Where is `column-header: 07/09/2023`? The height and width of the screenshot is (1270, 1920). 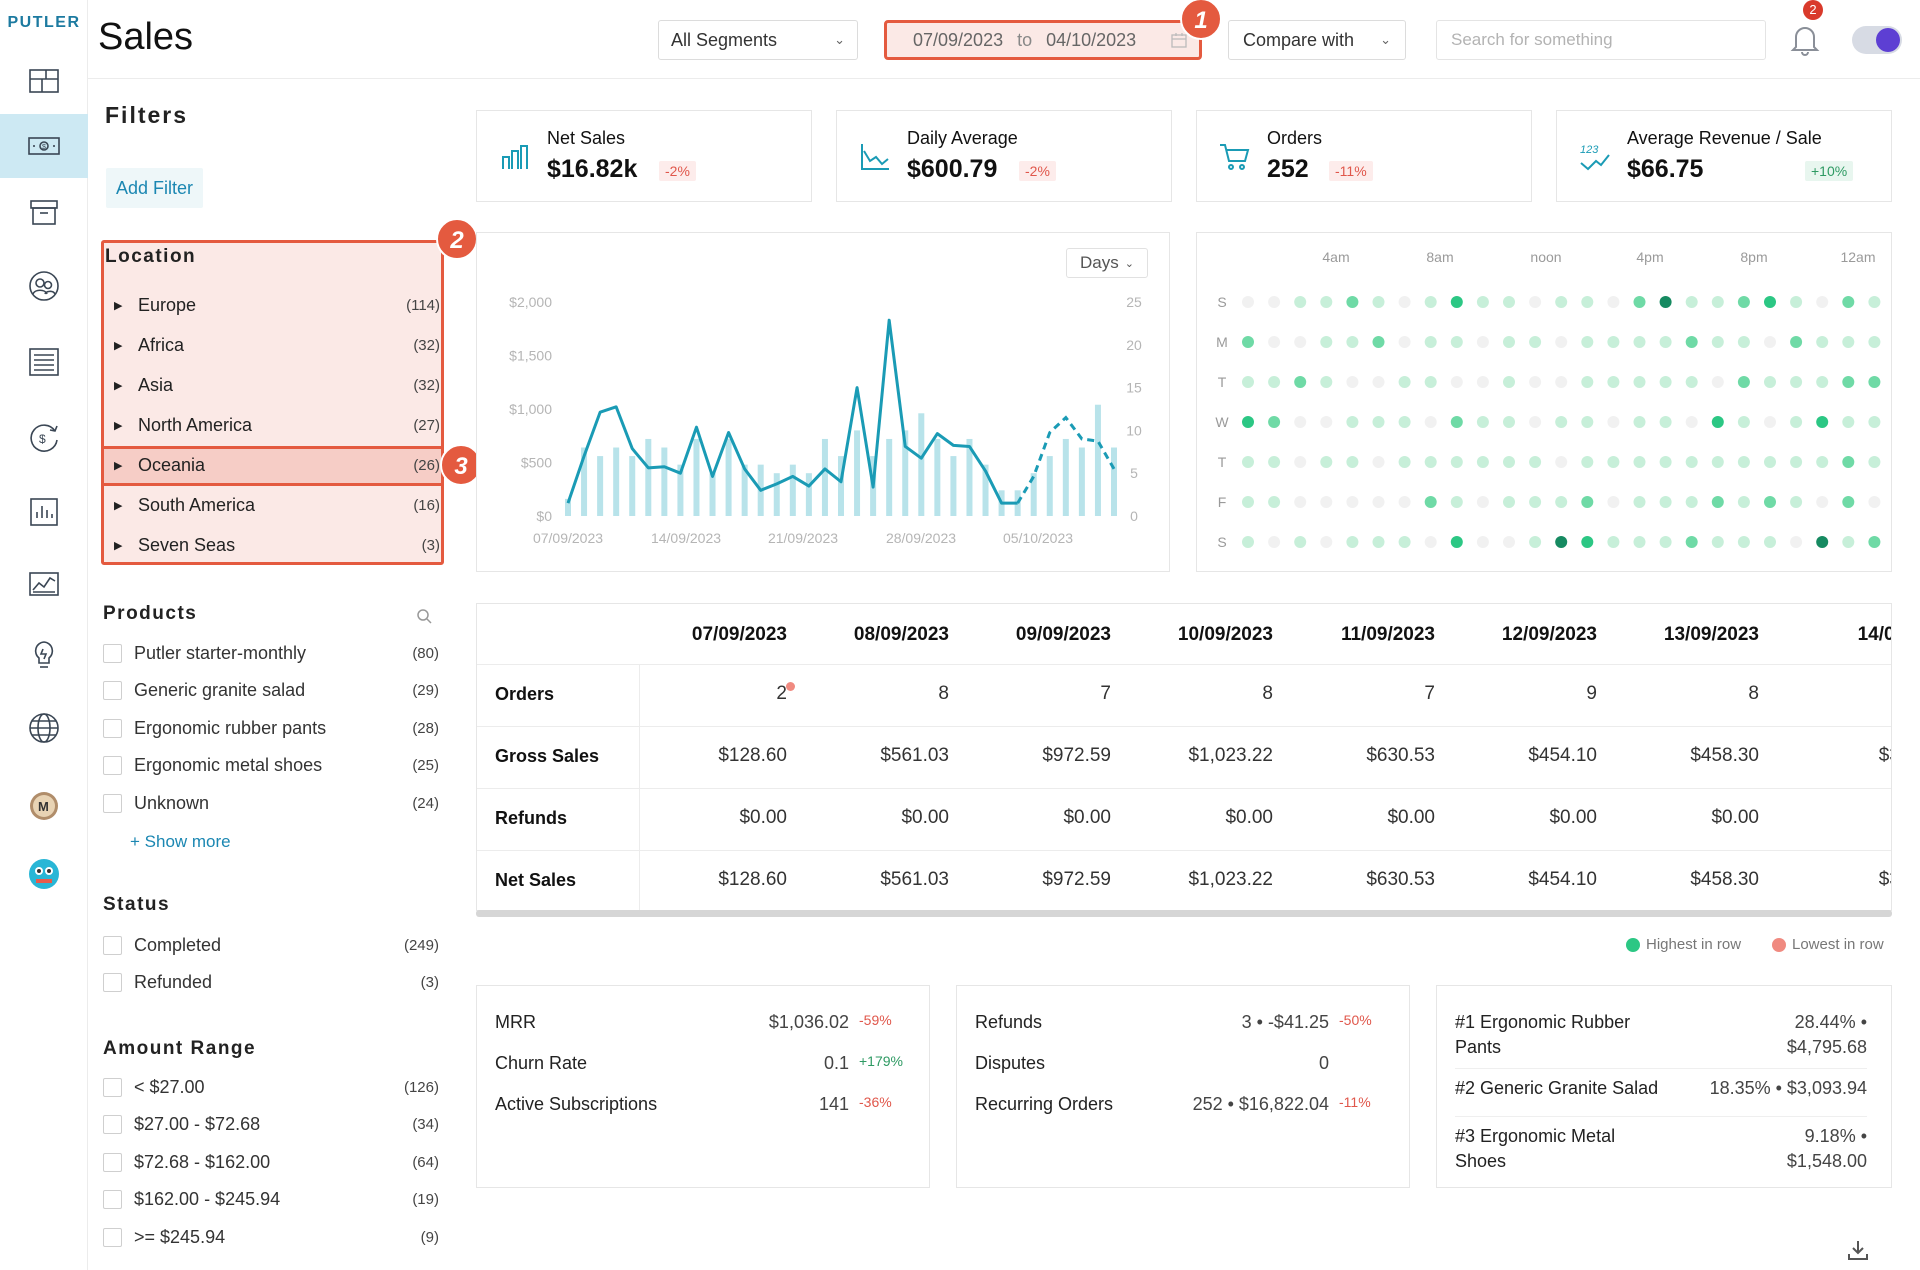 column-header: 07/09/2023 is located at coordinates (739, 634).